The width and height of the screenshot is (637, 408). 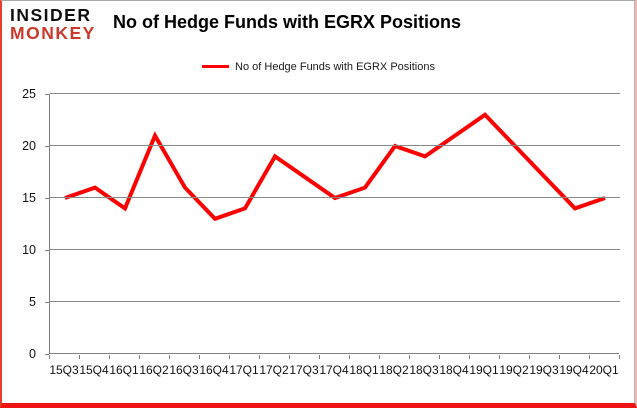 What do you see at coordinates (287, 22) in the screenshot?
I see `chart-title: No of Hedge Funds with EGRX Positions` at bounding box center [287, 22].